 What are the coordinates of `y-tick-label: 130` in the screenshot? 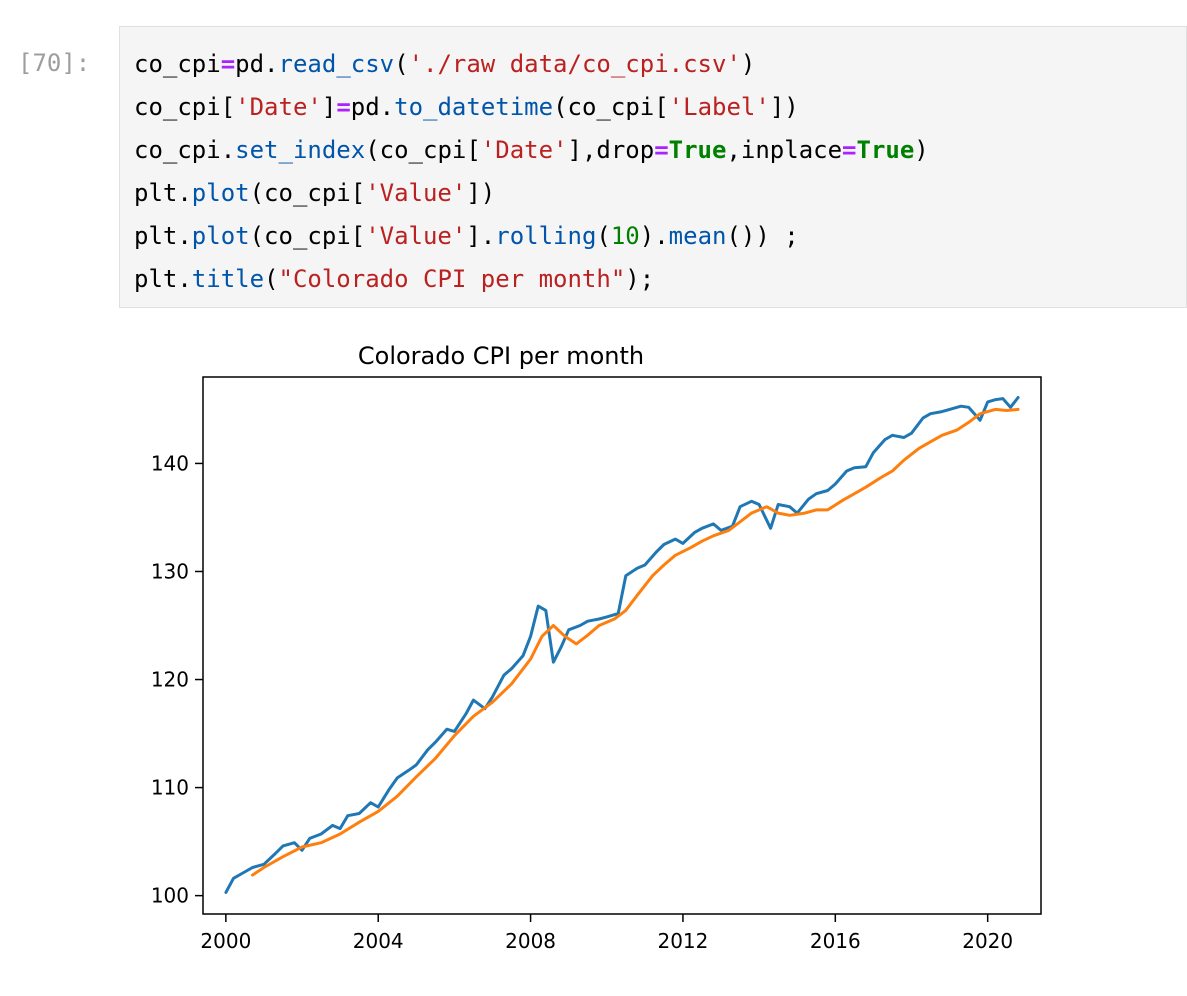 It's located at (170, 571).